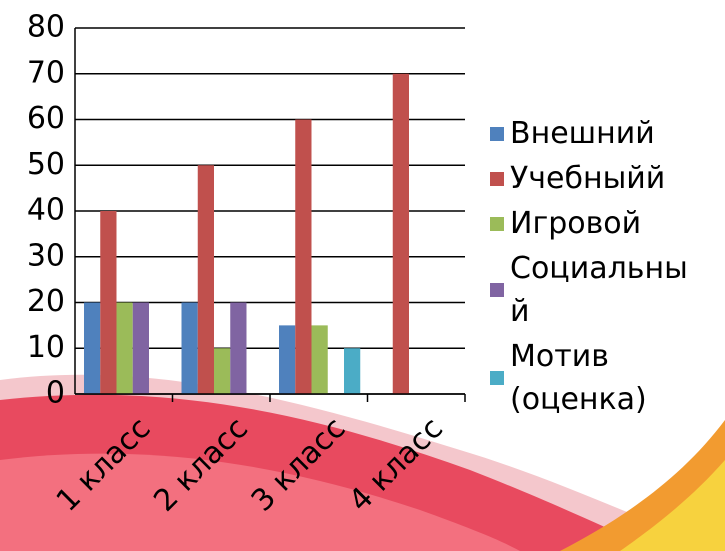 The width and height of the screenshot is (725, 551). Describe the element at coordinates (46, 255) in the screenshot. I see `y-tick-label: 30` at that location.